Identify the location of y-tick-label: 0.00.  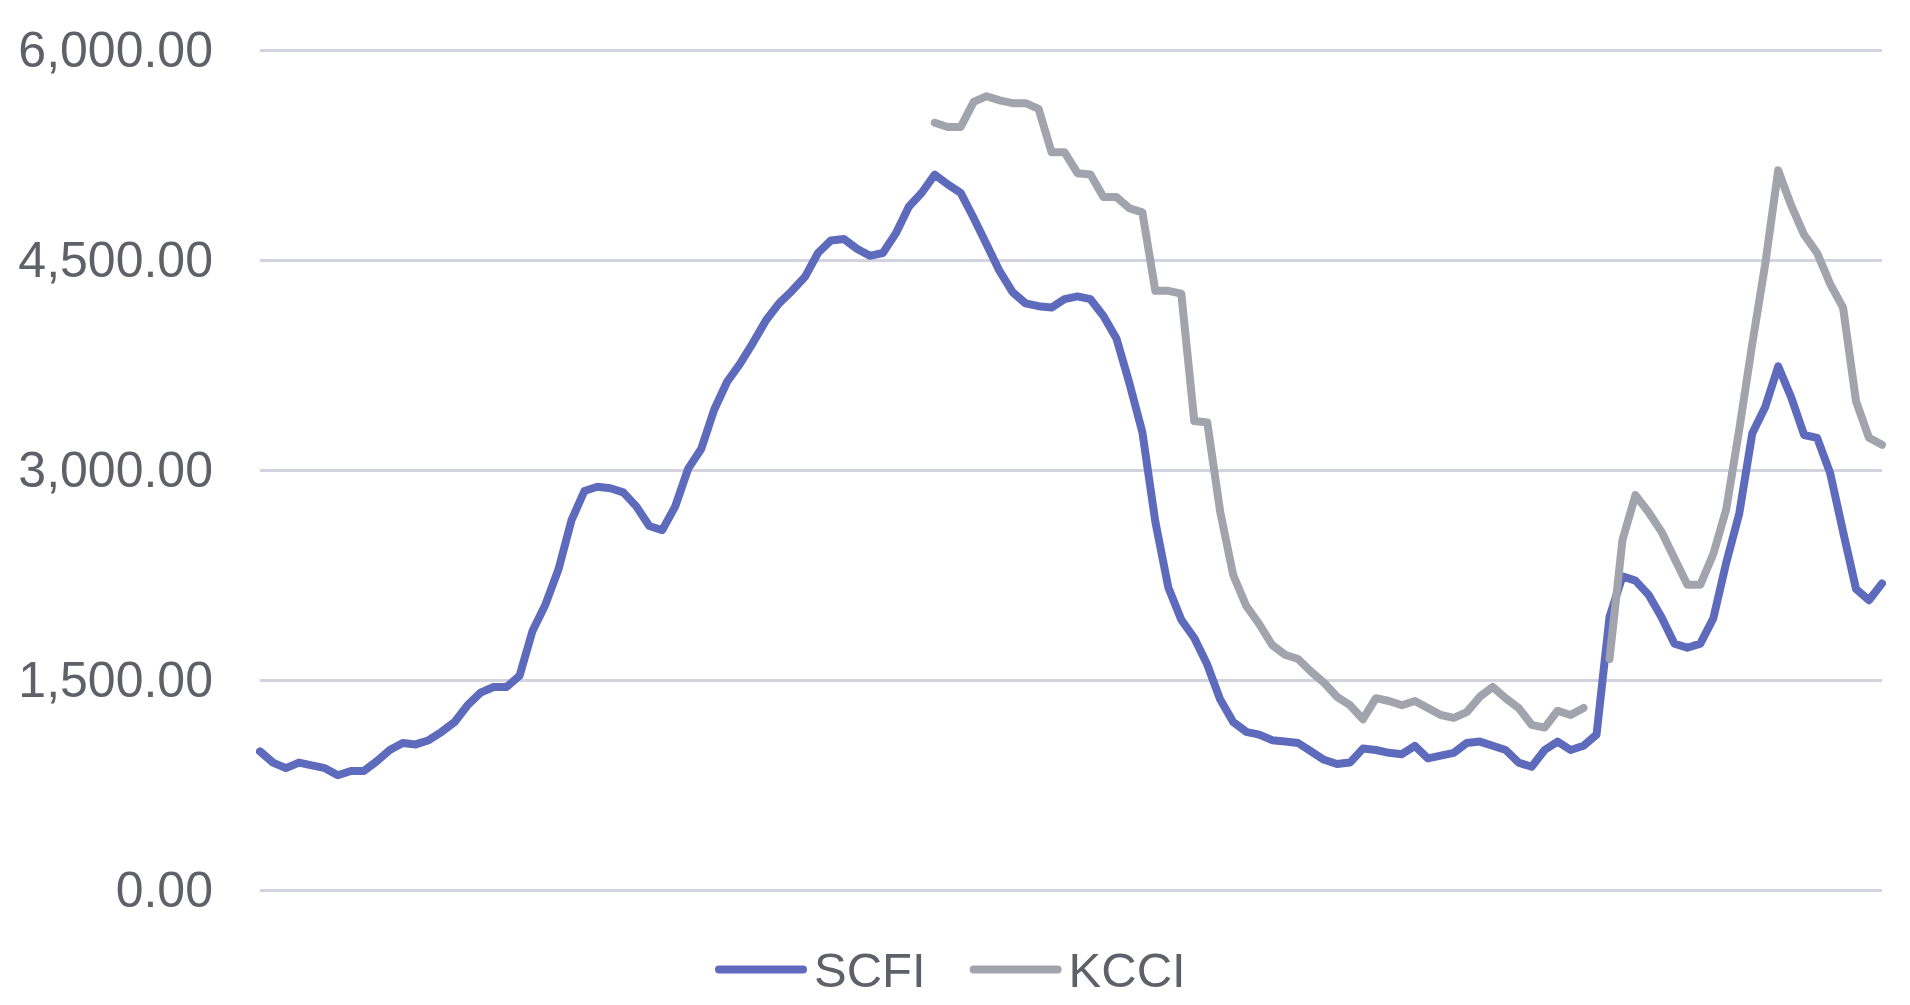
(164, 890).